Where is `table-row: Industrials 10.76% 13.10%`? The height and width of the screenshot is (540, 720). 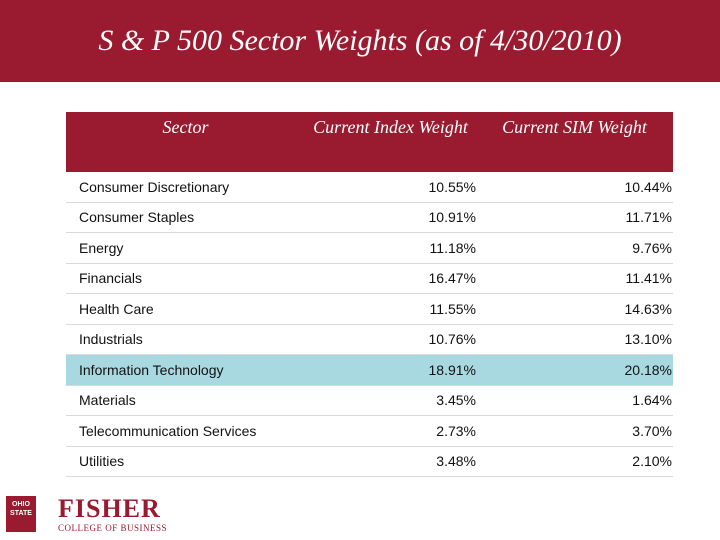 table-row: Industrials 10.76% 13.10% is located at coordinates (369, 339).